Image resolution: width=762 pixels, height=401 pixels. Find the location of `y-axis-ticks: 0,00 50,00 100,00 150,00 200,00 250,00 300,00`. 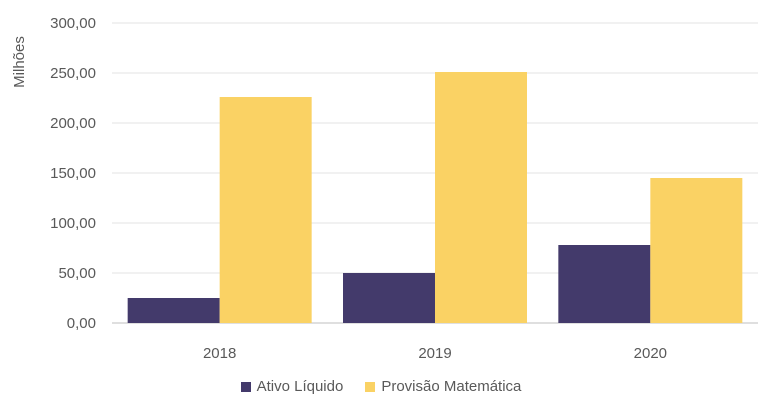

y-axis-ticks: 0,00 50,00 100,00 150,00 200,00 250,00 300,00 is located at coordinates (73, 173).